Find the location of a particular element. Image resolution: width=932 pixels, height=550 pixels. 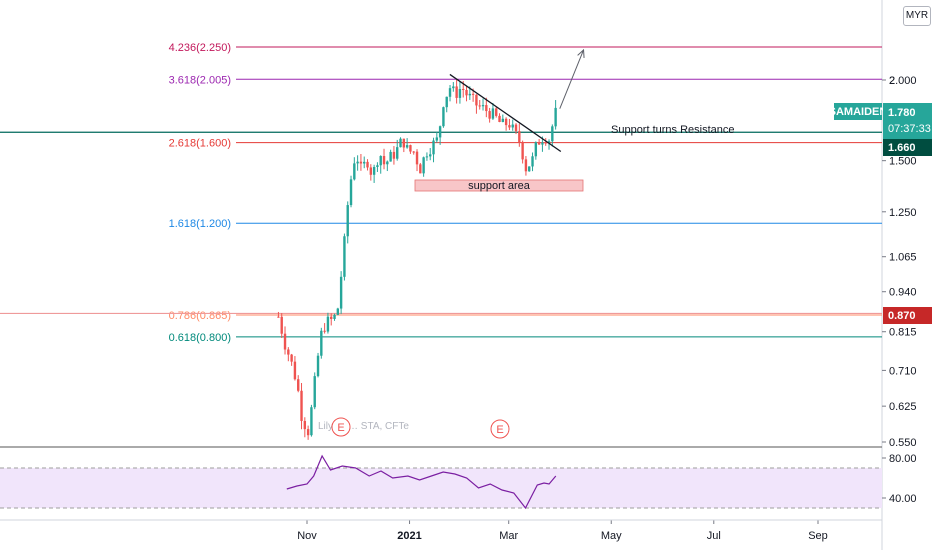

ticker-symbol-tag is located at coordinates (858, 111).